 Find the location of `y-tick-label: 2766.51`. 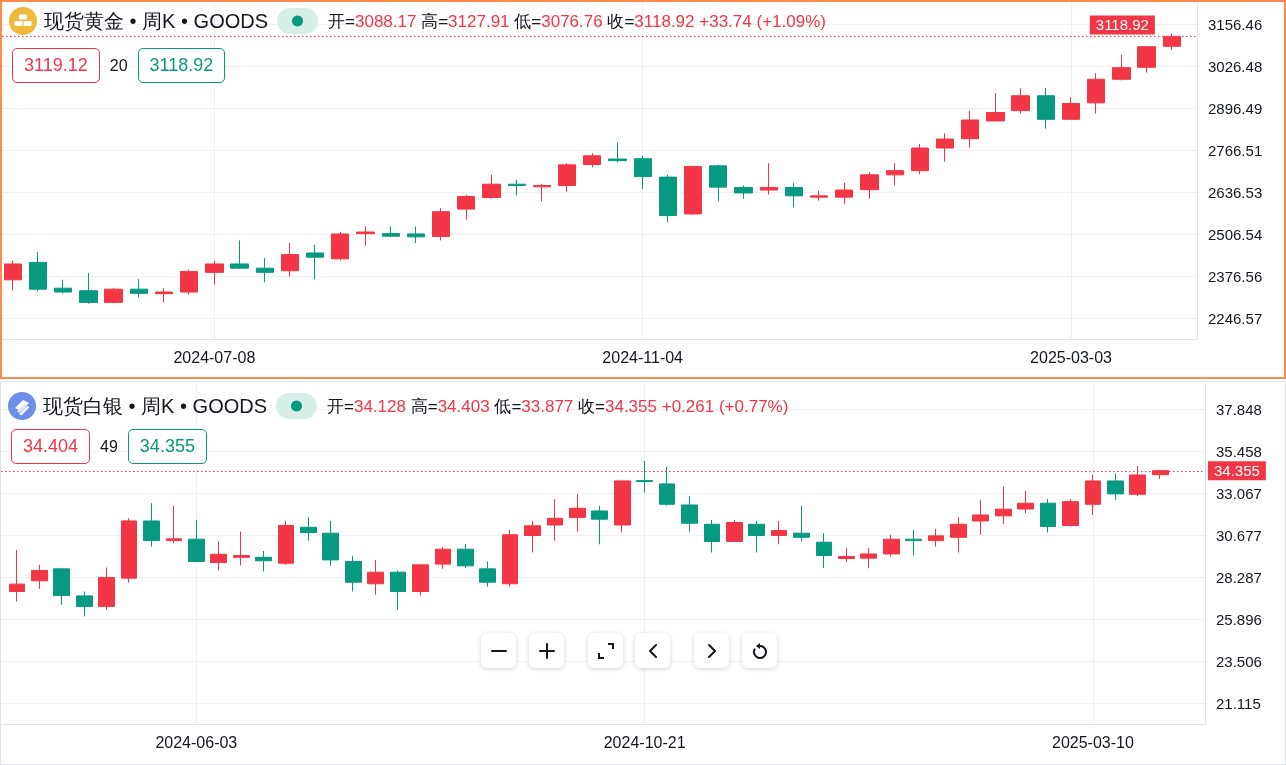

y-tick-label: 2766.51 is located at coordinates (1235, 150).